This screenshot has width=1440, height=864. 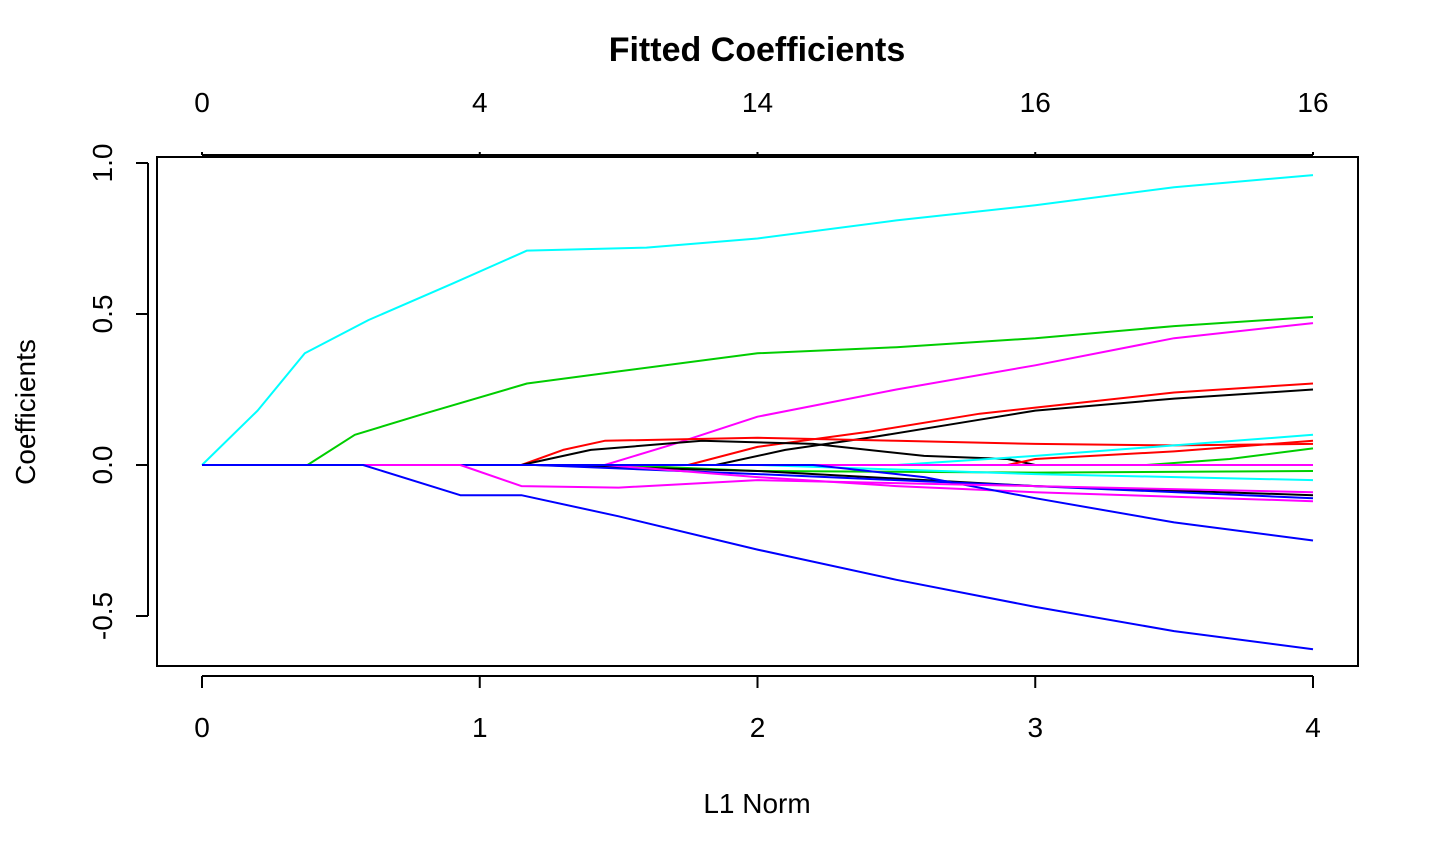 I want to click on x-tick-label: 4, so click(x=1313, y=727).